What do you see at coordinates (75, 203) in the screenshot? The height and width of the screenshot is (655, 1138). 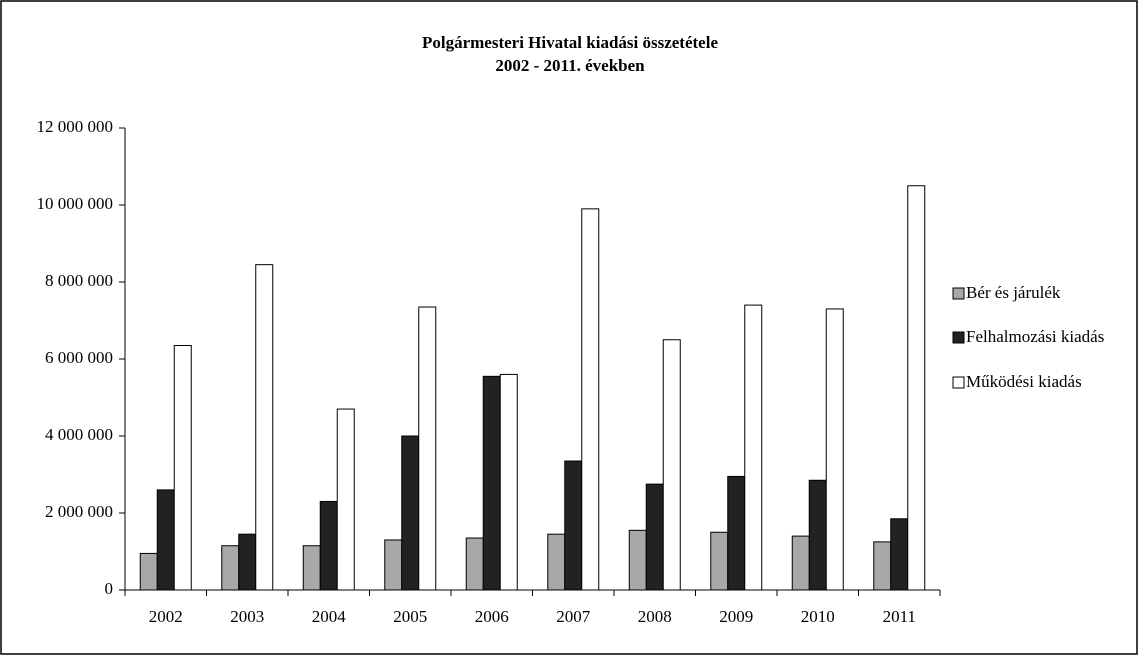 I see `y-tick-label: 10 000 000` at bounding box center [75, 203].